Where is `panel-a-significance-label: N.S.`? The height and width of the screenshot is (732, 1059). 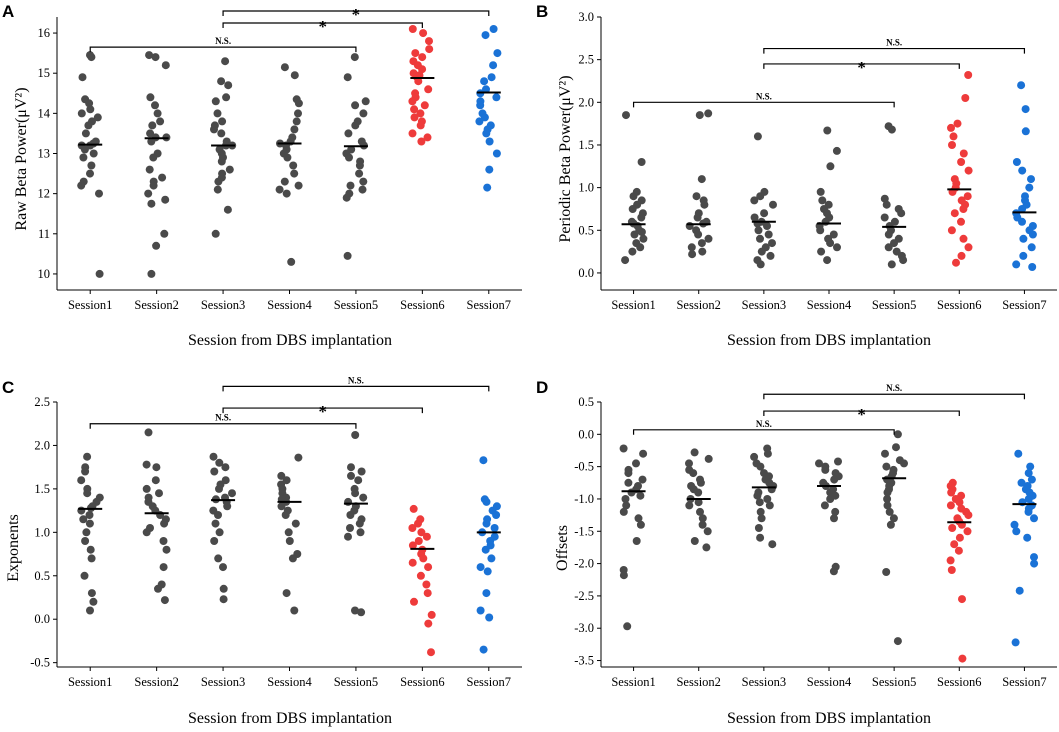 panel-a-significance-label: N.S. is located at coordinates (223, 41).